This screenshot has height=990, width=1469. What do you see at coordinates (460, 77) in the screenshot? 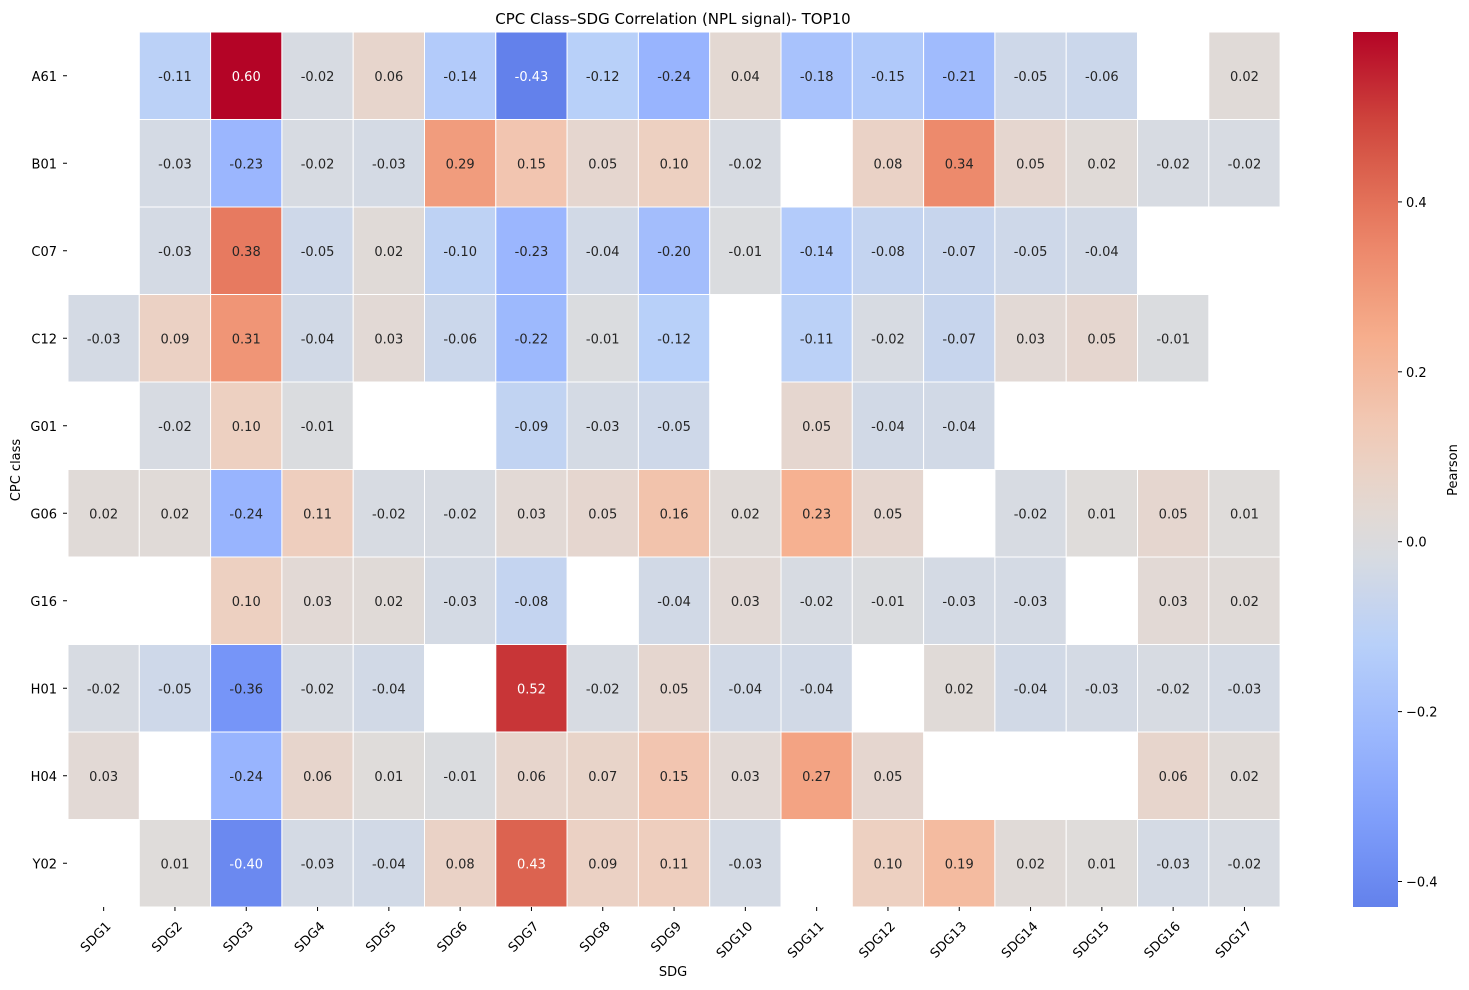
I see `cell-value-label: -0.14` at bounding box center [460, 77].